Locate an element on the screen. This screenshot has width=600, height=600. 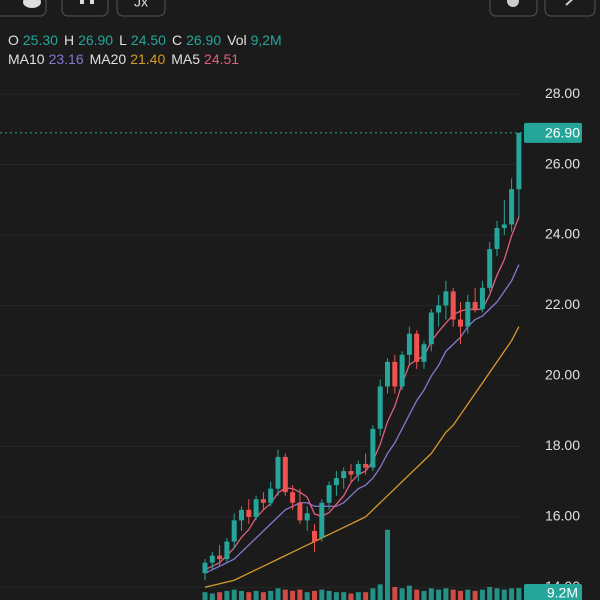
settings-button is located at coordinates (513, 8).